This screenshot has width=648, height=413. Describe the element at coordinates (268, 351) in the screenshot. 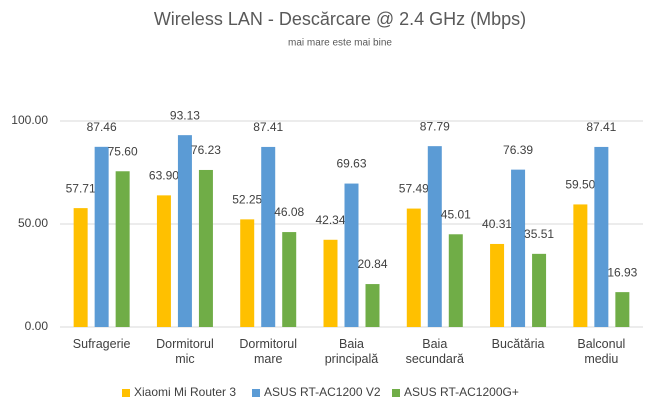

I see `x-tick-label: Dormitorul mare` at that location.